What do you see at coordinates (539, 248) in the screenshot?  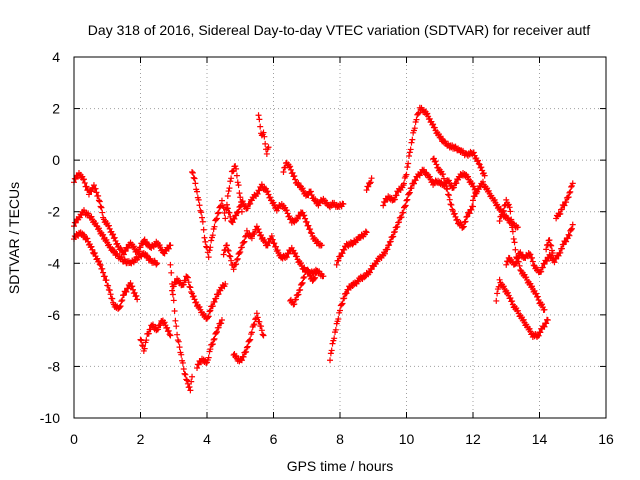 I see `series-track-w` at bounding box center [539, 248].